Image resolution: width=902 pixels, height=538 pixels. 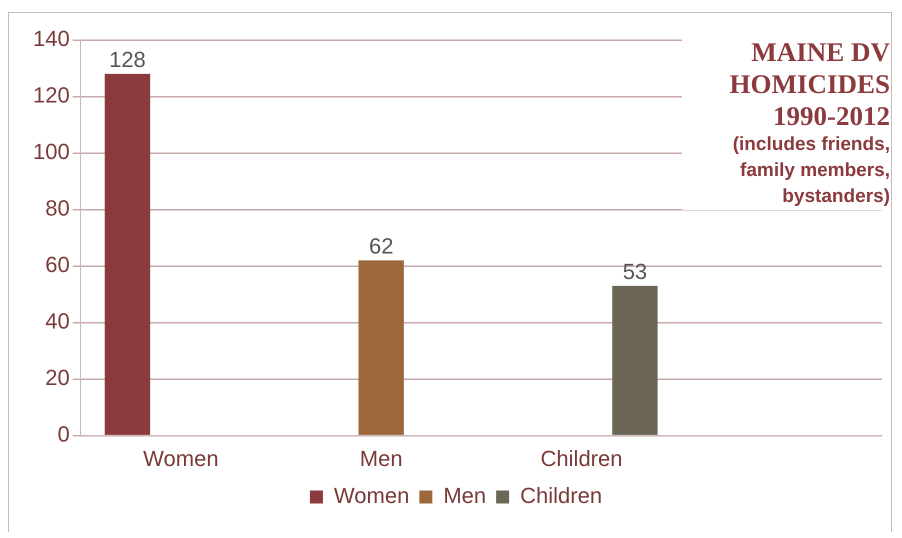 I want to click on data-label: 128, so click(x=127, y=59).